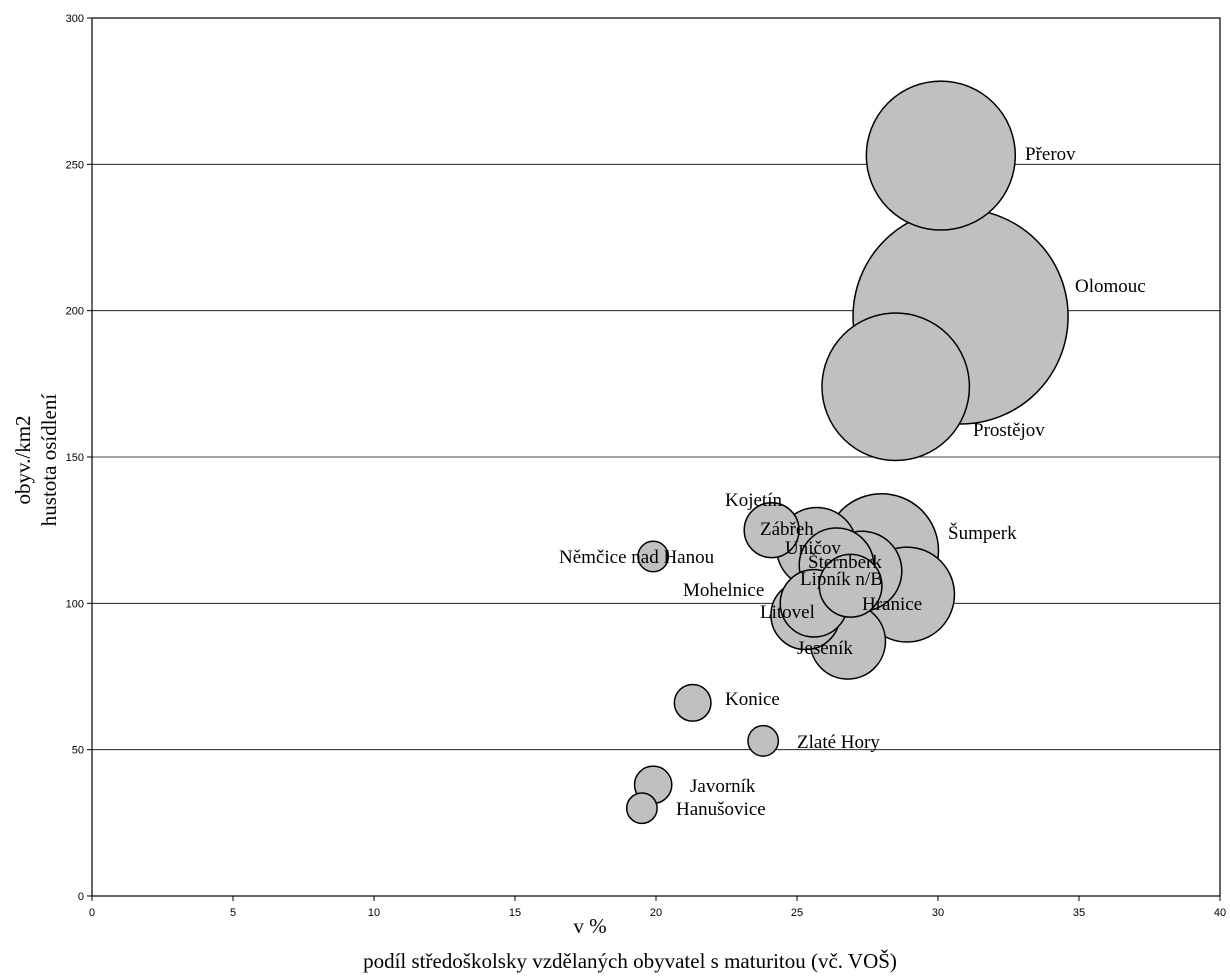 The width and height of the screenshot is (1230, 980). Describe the element at coordinates (787, 529) in the screenshot. I see `bubble-label: Zábřeh` at that location.